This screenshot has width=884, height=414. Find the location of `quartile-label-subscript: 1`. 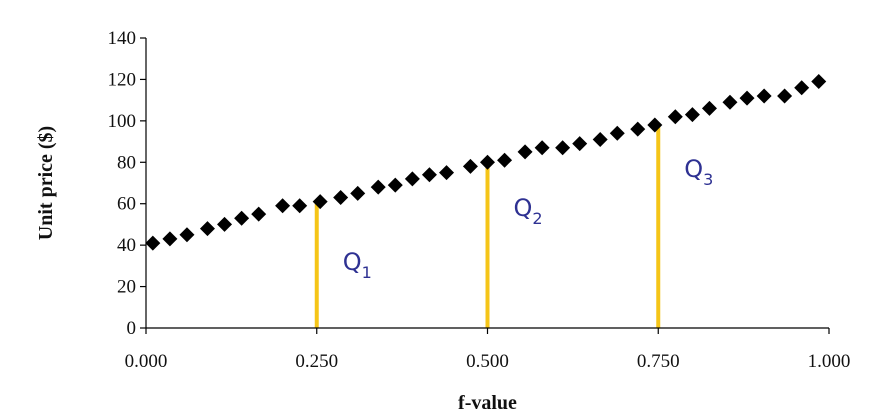

quartile-label-subscript: 1 is located at coordinates (367, 272).